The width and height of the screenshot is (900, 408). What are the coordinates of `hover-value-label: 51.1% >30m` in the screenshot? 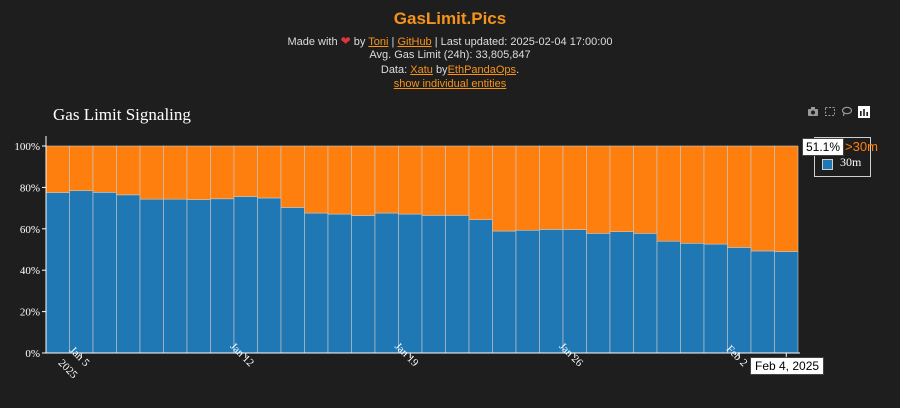 It's located at (840, 147).